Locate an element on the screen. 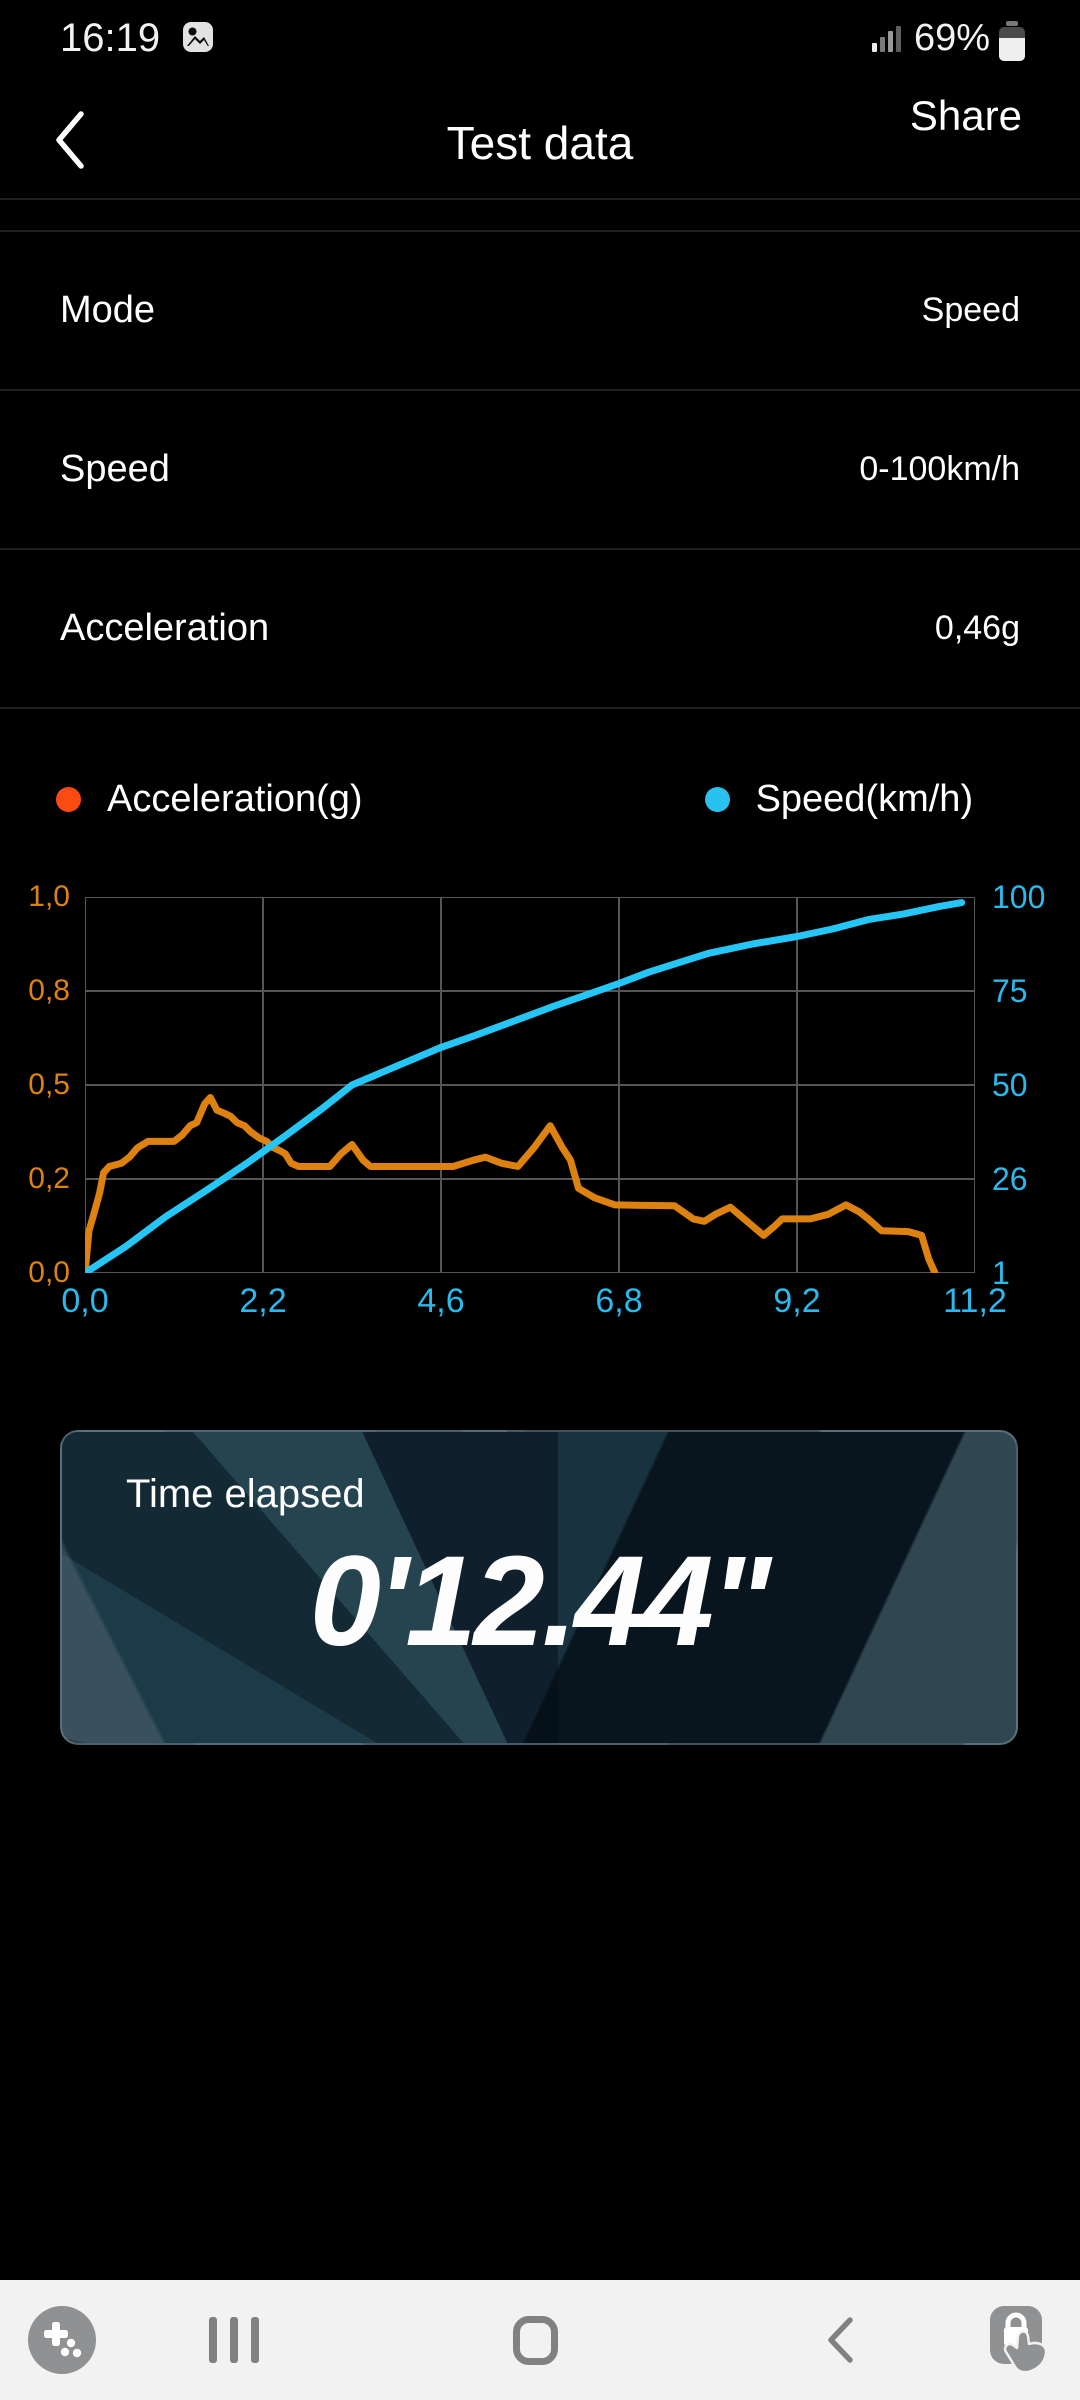 This screenshot has height=2400, width=1080. recents-button is located at coordinates (234, 2340).